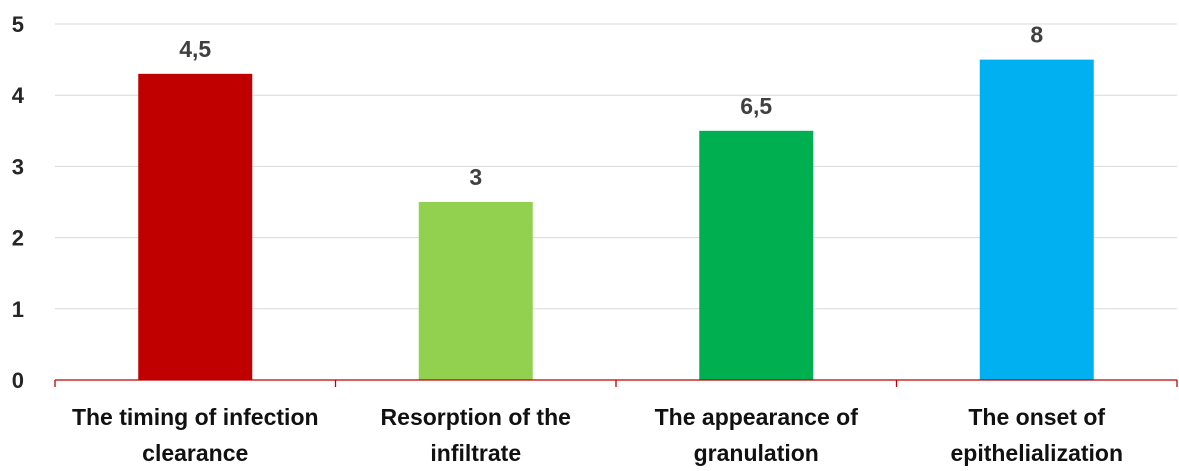 This screenshot has height=471, width=1179. What do you see at coordinates (18, 309) in the screenshot?
I see `y-tick-label: 1` at bounding box center [18, 309].